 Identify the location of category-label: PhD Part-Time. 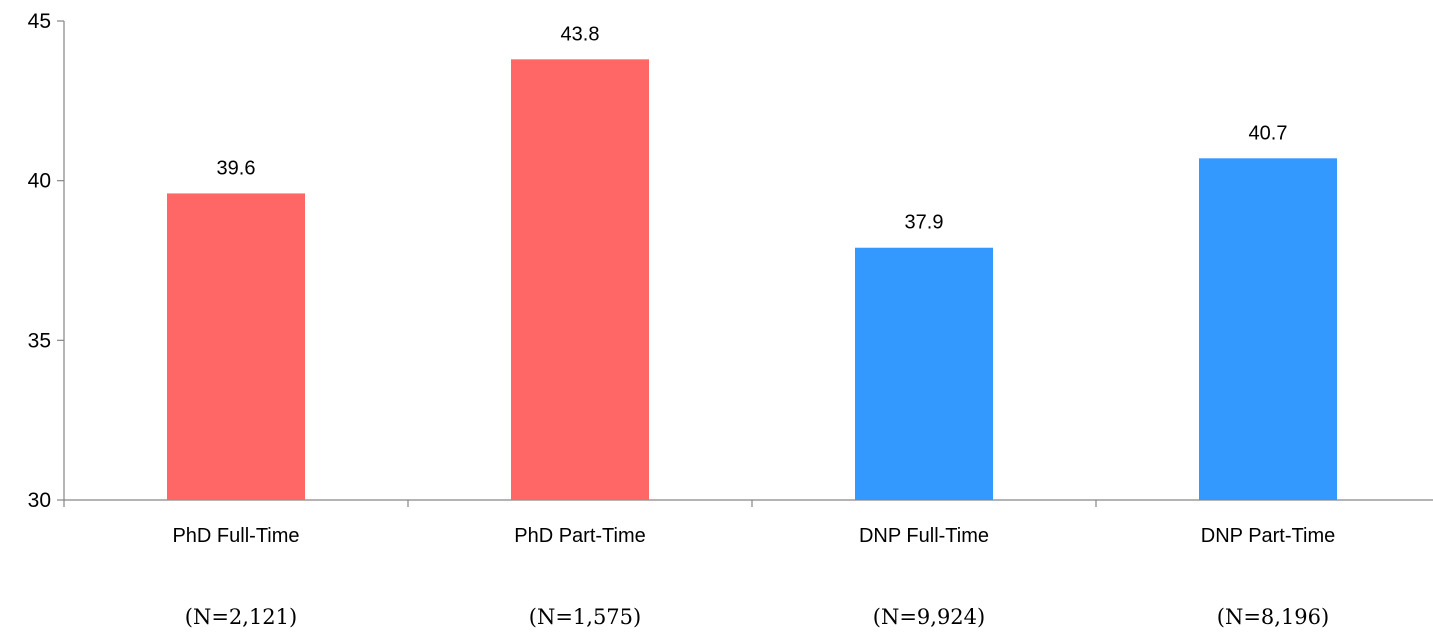
(580, 536).